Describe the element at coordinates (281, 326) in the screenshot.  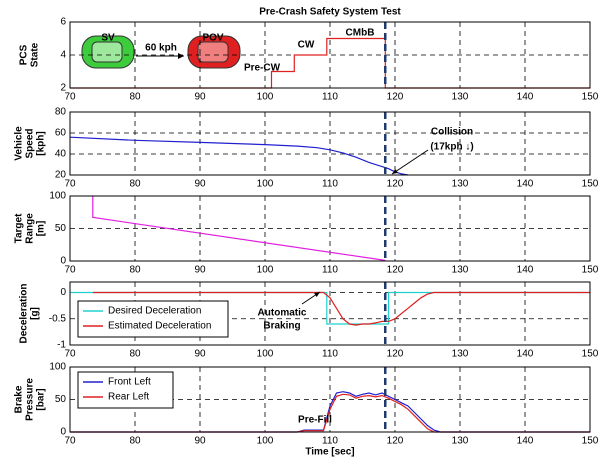
I see `annotation: Braking` at that location.